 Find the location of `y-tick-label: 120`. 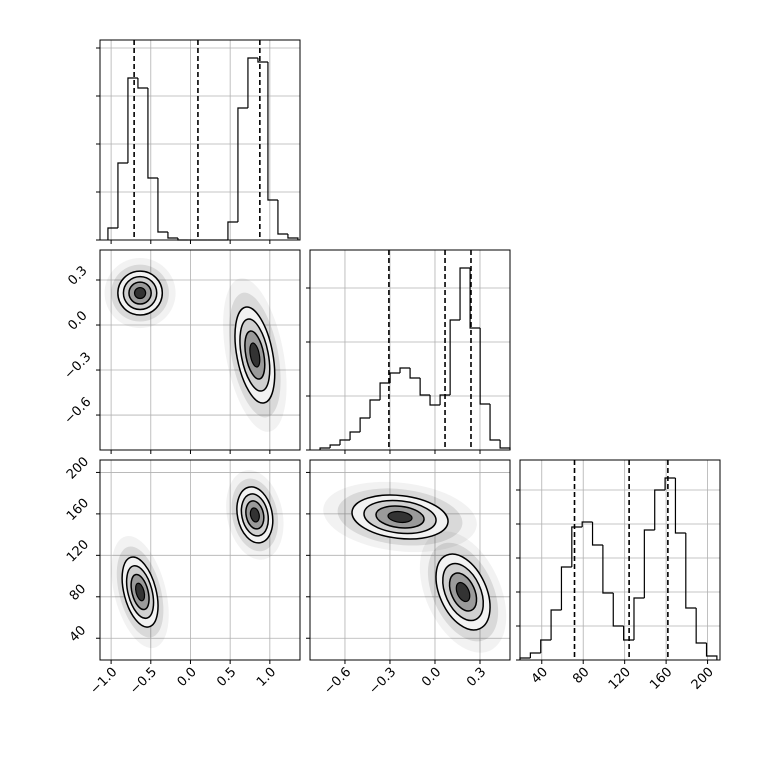

y-tick-label: 120 is located at coordinates (78, 551).